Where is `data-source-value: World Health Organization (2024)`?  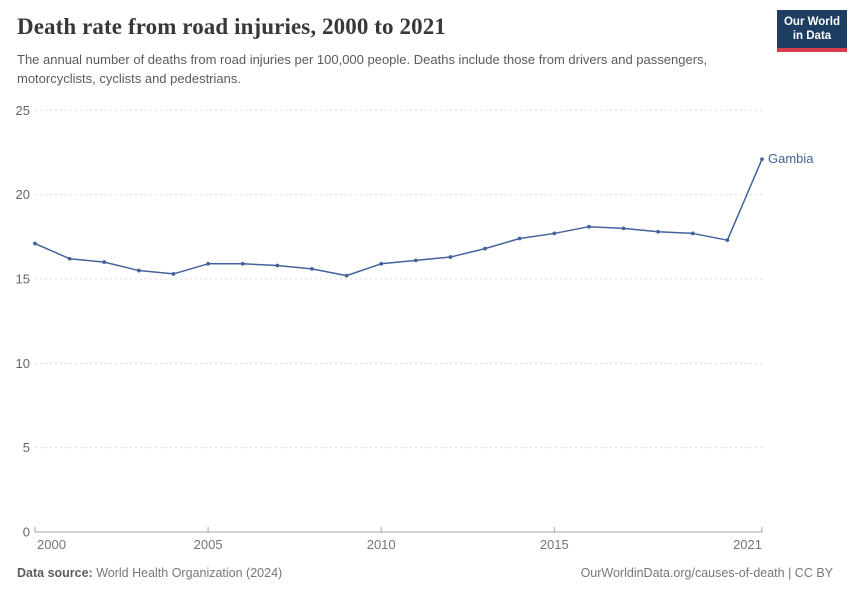
data-source-value: World Health Organization (2024) is located at coordinates (187, 573).